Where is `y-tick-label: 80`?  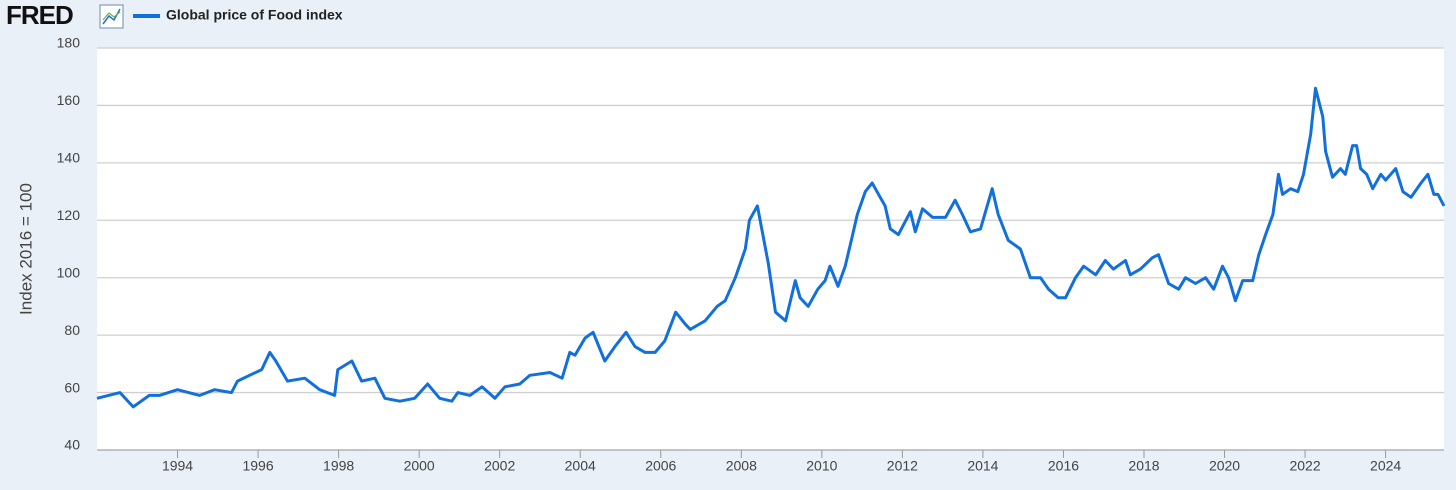 y-tick-label: 80 is located at coordinates (72, 330).